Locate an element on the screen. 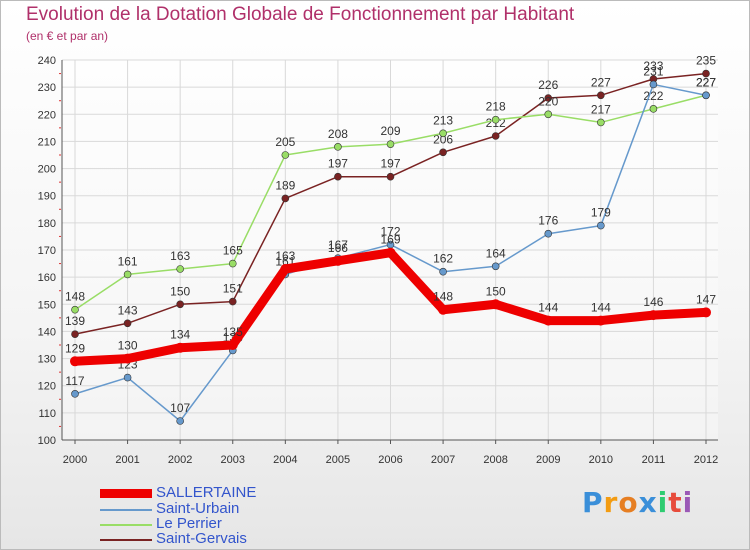  data-label: 135 is located at coordinates (233, 332).